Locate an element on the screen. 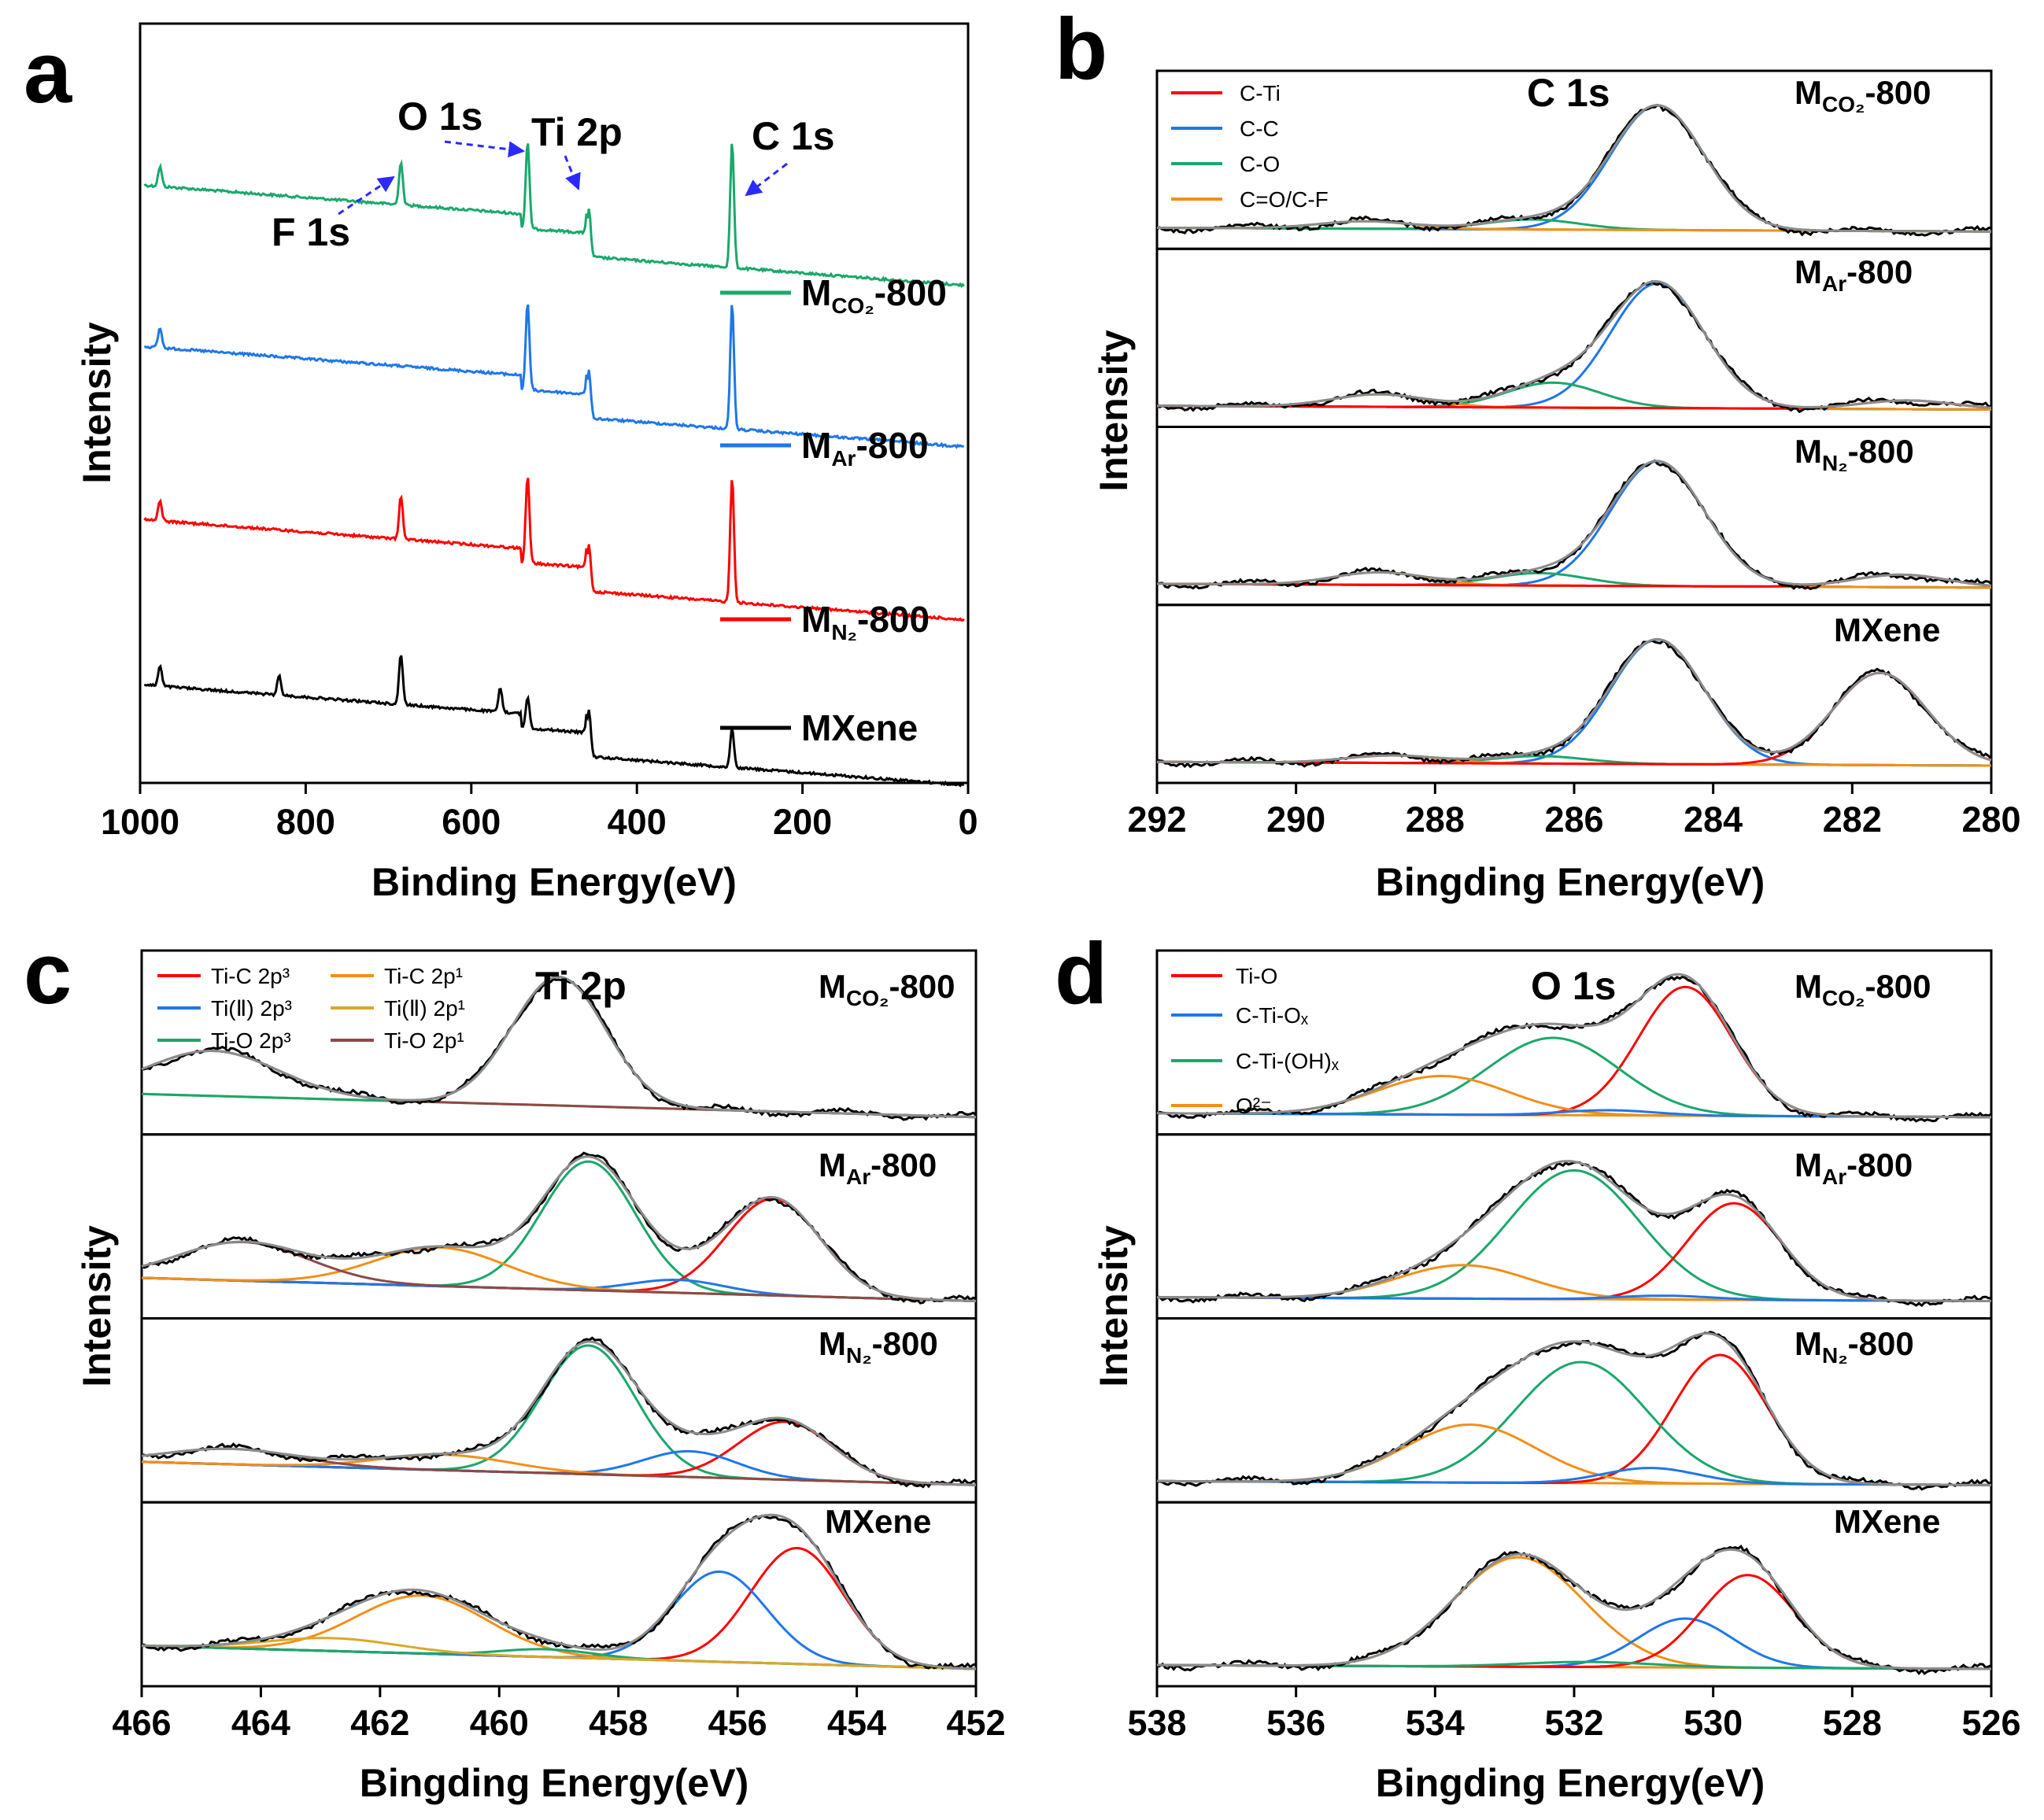  svg-text: C-O is located at coordinates (1260, 164).